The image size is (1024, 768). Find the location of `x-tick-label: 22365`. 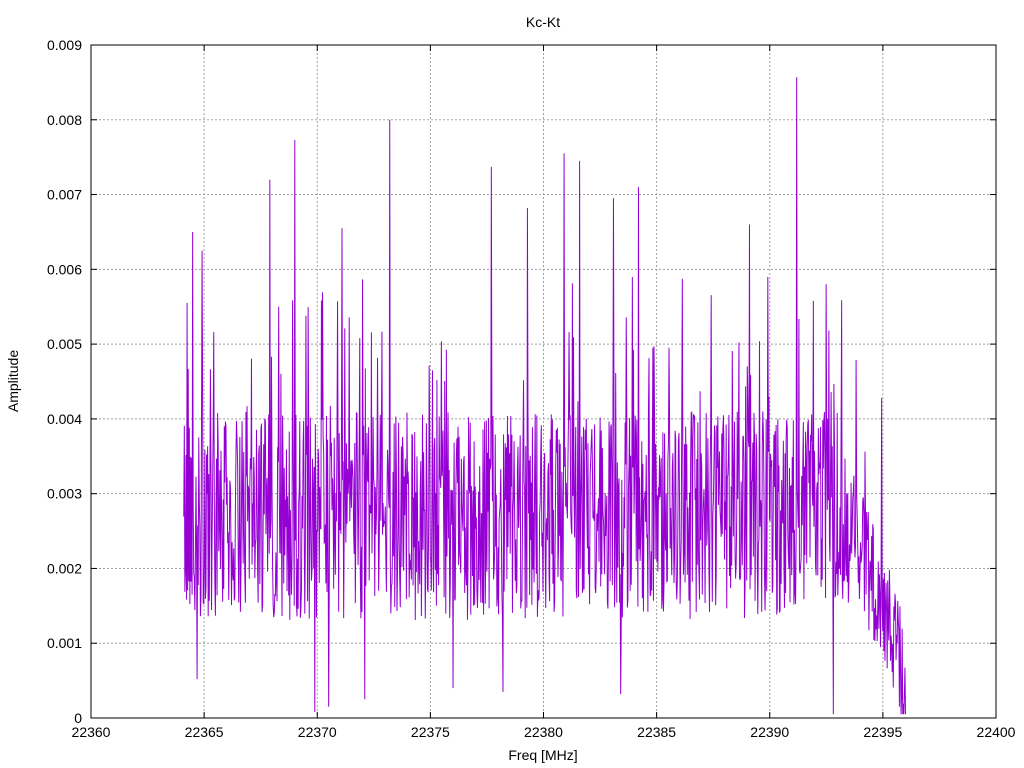

x-tick-label: 22365 is located at coordinates (204, 732).